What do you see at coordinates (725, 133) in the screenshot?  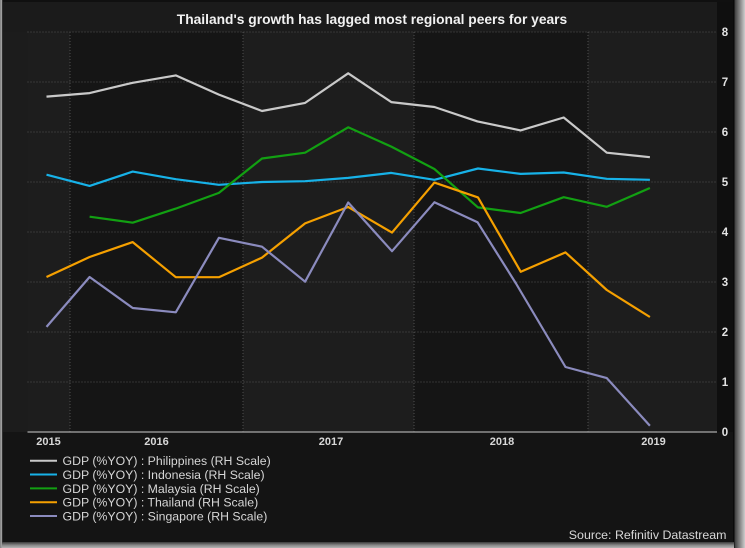 I see `svg-text: 6` at bounding box center [725, 133].